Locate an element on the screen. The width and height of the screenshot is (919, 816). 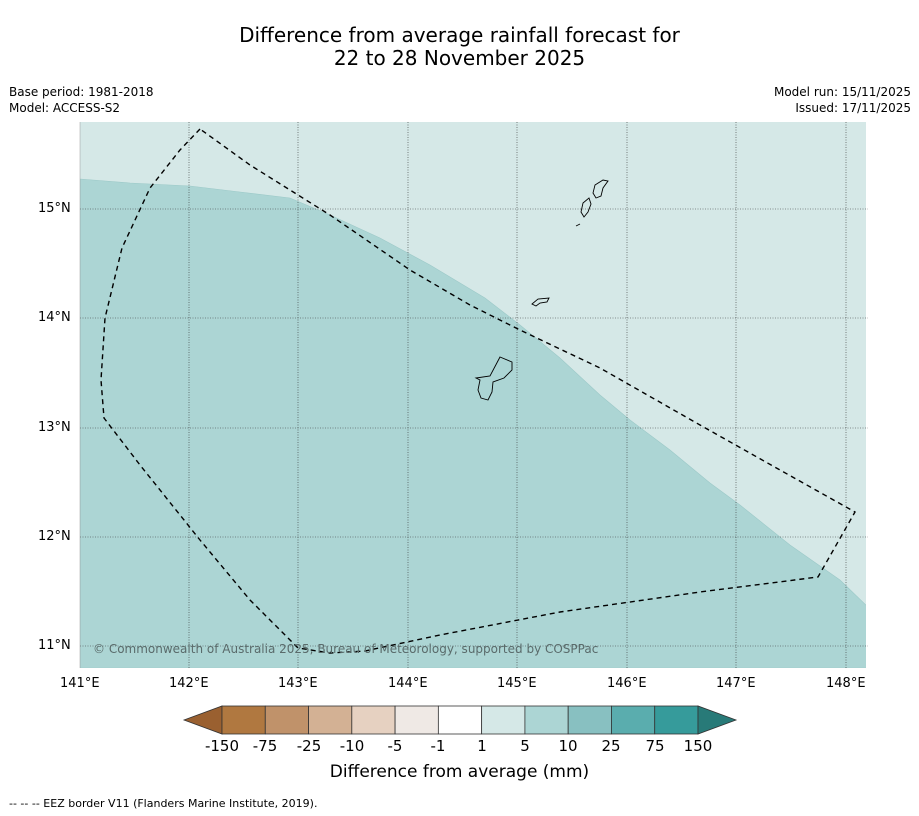
lon-label-145: 145°E is located at coordinates (517, 683).